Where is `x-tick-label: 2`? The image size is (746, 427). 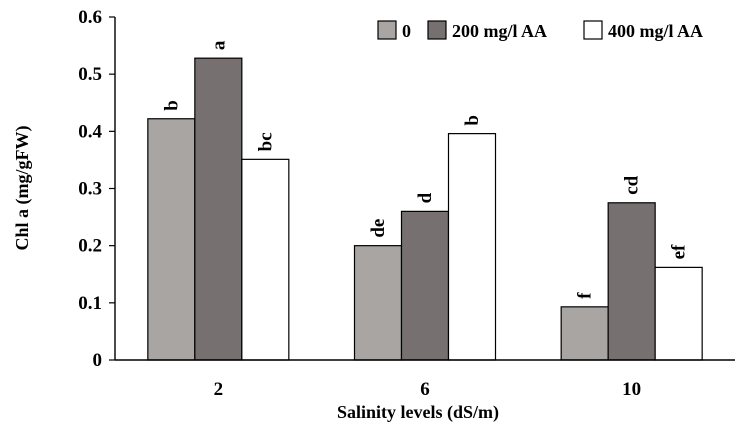
x-tick-label: 2 is located at coordinates (219, 389).